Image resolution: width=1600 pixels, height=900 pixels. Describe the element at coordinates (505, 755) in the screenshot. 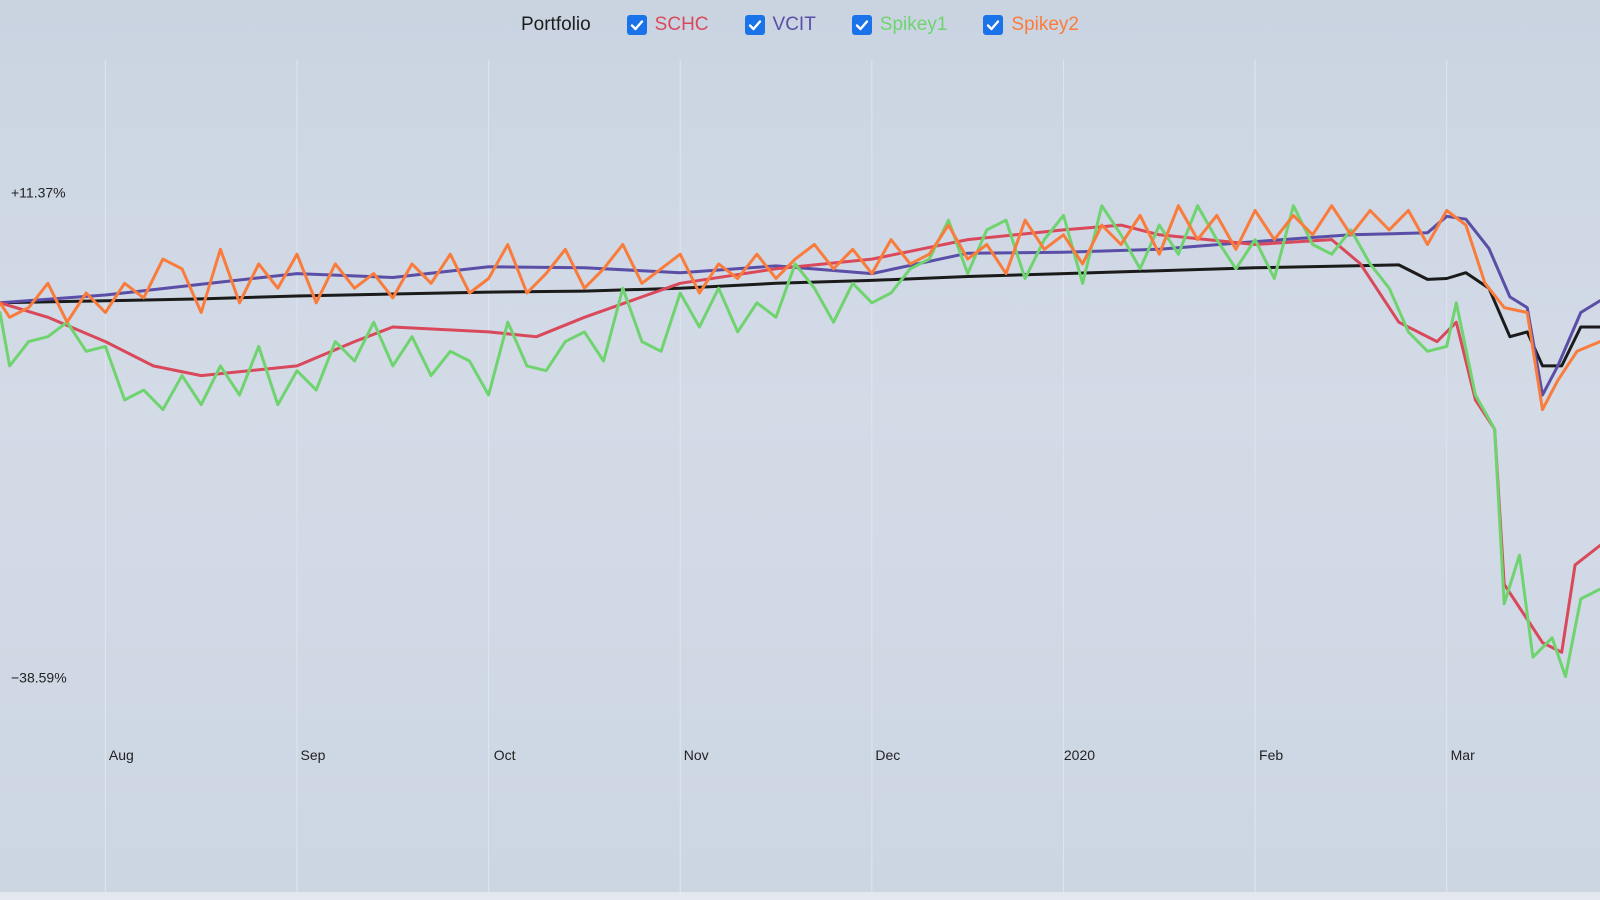

I see `x-tick-label: Oct` at that location.